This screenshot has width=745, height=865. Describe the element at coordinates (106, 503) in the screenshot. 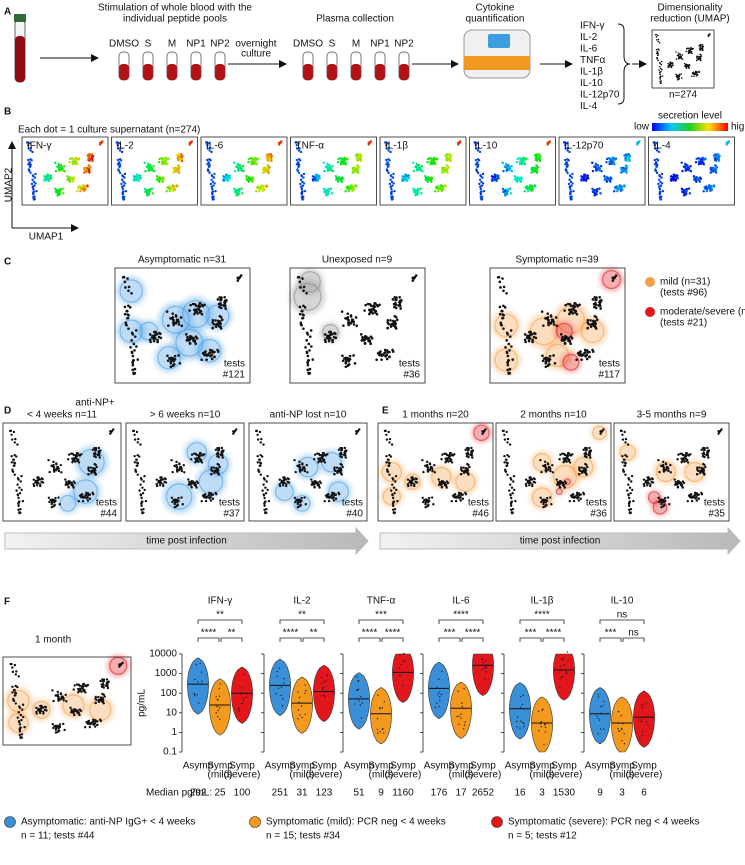

I see `tests-label: tests` at that location.